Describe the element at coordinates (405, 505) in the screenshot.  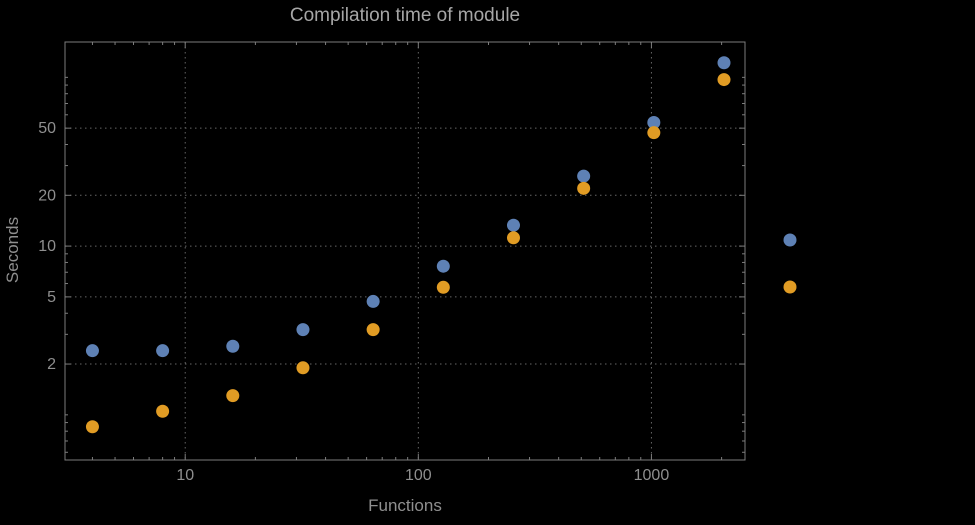
I see `x-axis-label: Functions` at that location.